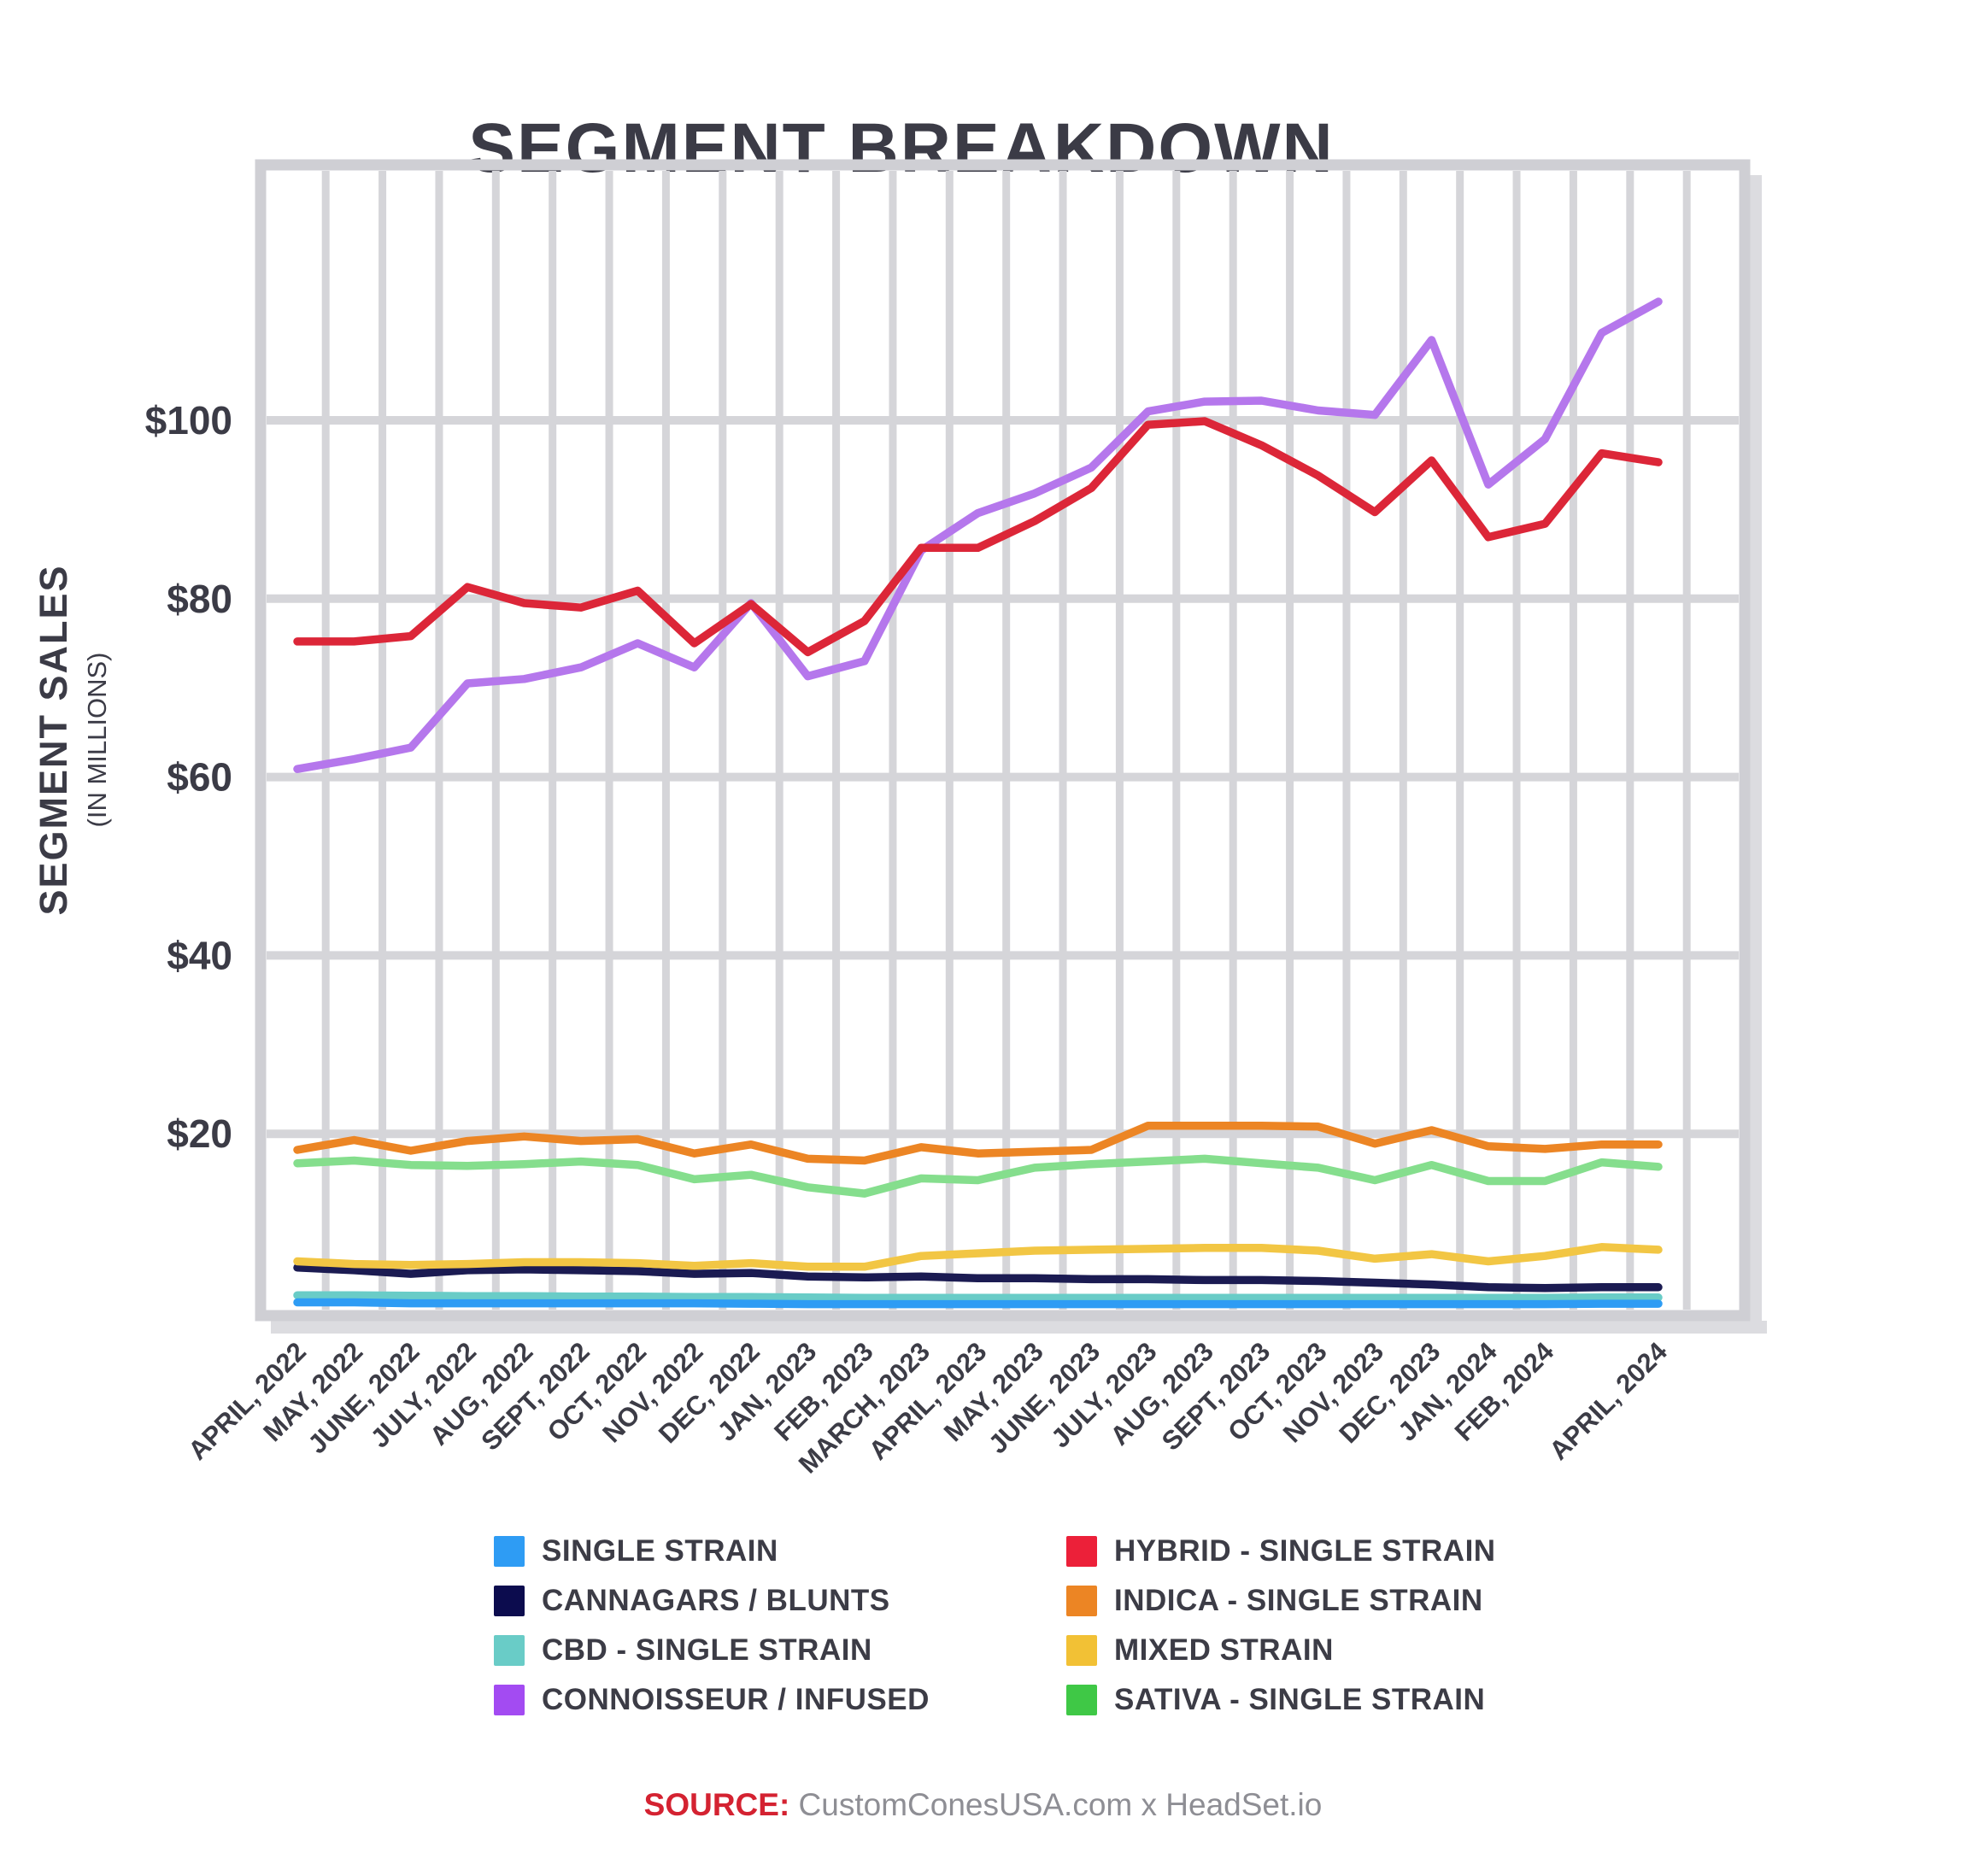 The width and height of the screenshot is (1966, 1876). What do you see at coordinates (780, 1551) in the screenshot?
I see `legend-item-single_strain: SINGLE STRAIN` at bounding box center [780, 1551].